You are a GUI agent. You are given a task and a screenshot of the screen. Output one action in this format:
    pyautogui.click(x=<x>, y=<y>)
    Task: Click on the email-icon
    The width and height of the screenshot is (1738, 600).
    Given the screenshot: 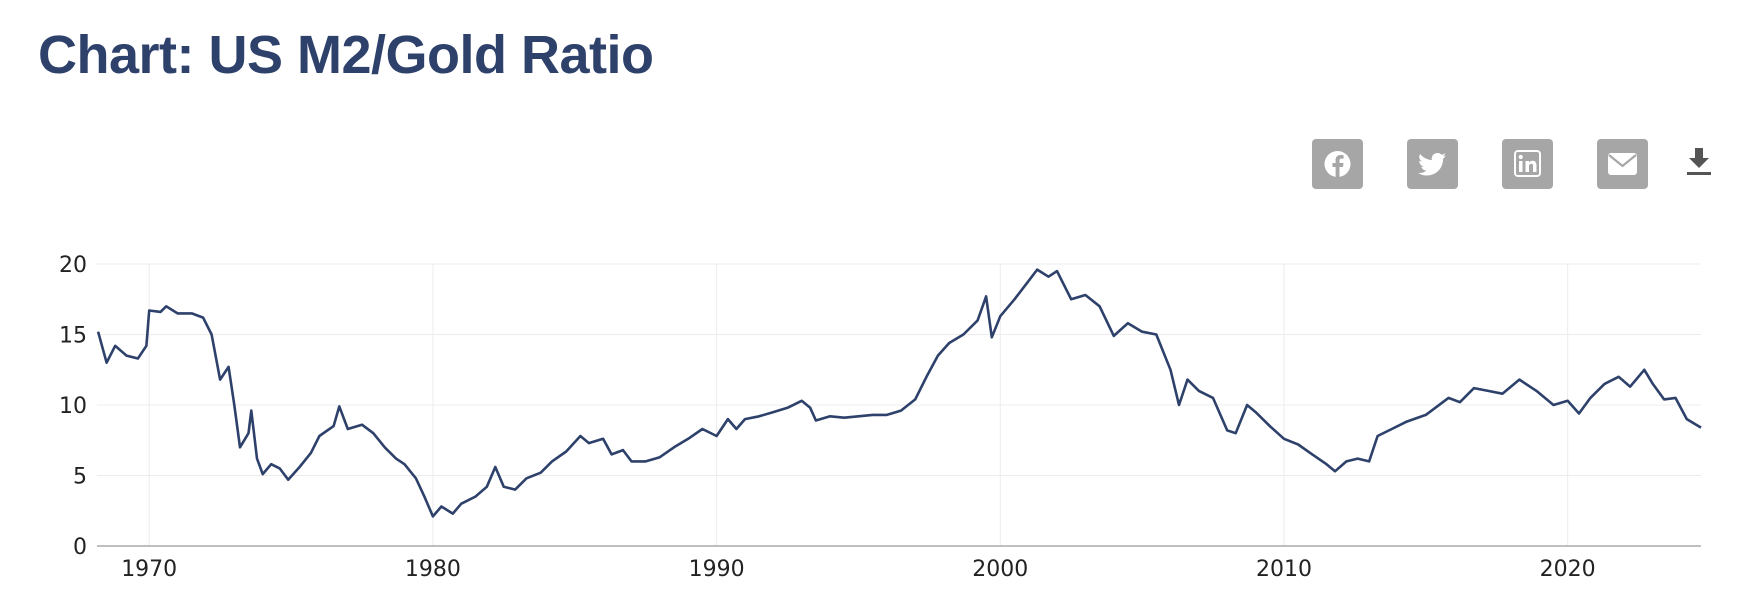 What is the action you would take?
    pyautogui.click(x=1622, y=164)
    